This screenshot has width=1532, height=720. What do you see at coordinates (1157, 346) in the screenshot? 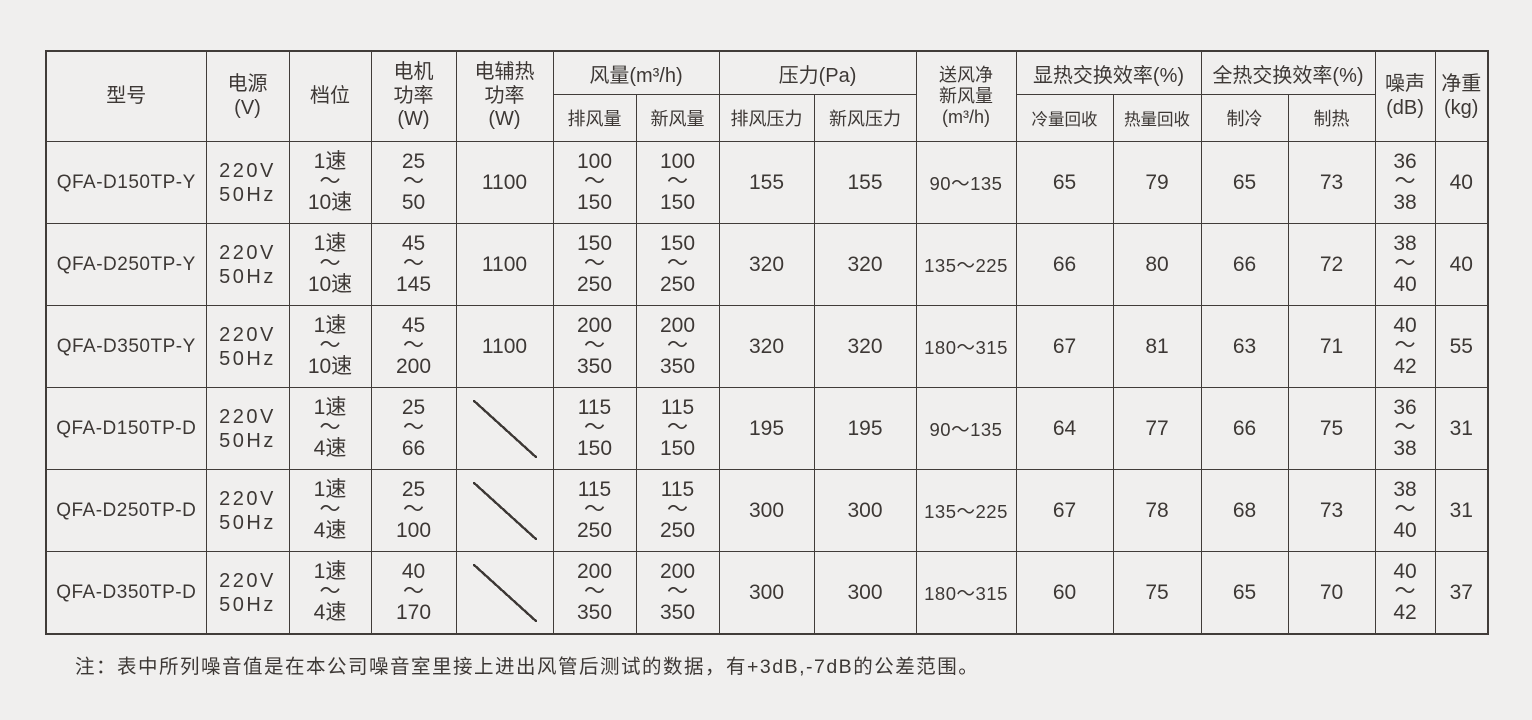
I see `cell-heat-rec: 81` at bounding box center [1157, 346].